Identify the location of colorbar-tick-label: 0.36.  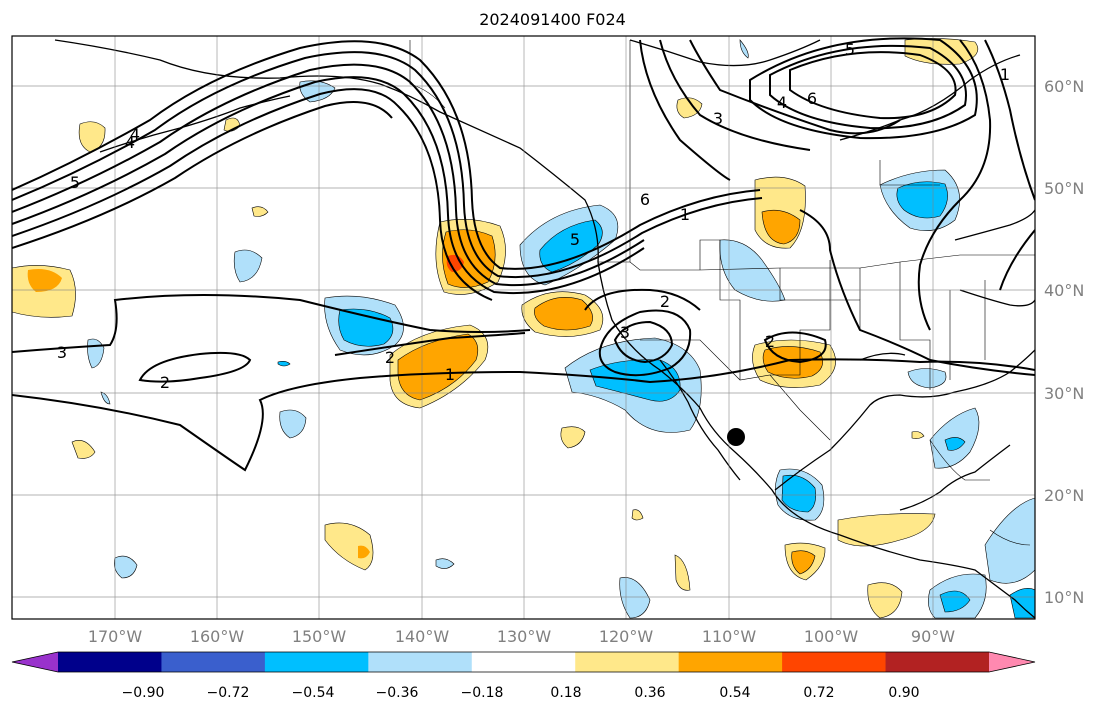
(649, 693).